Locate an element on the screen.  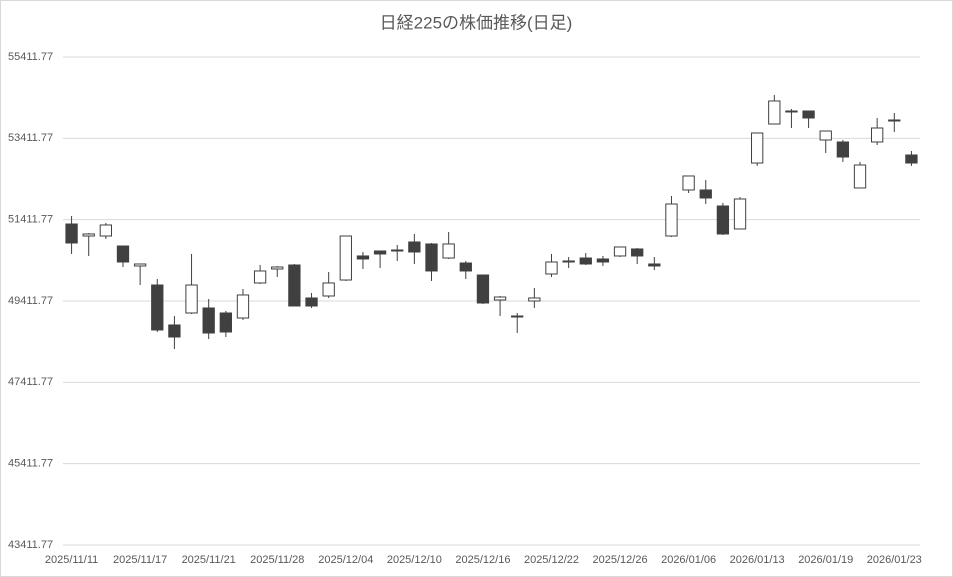
x-tick-label: 2025/12/04 is located at coordinates (345, 560).